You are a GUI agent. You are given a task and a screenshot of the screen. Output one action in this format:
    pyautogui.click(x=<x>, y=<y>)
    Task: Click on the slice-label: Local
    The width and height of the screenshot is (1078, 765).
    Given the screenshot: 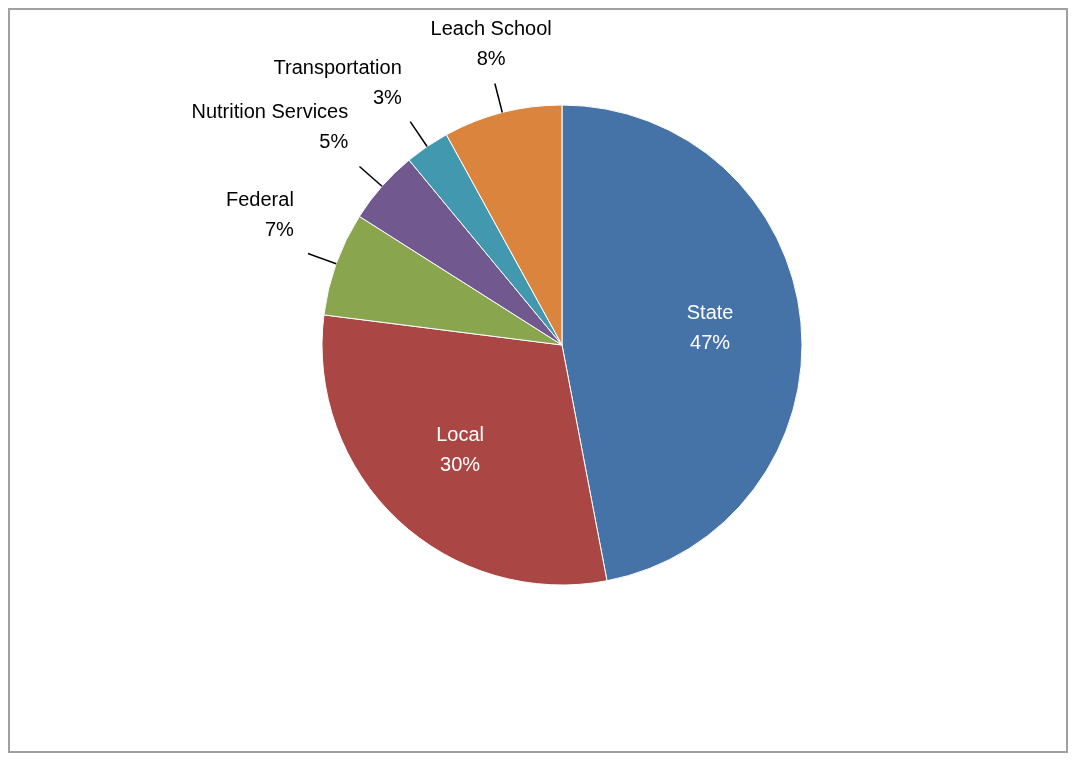 What is the action you would take?
    pyautogui.click(x=460, y=434)
    